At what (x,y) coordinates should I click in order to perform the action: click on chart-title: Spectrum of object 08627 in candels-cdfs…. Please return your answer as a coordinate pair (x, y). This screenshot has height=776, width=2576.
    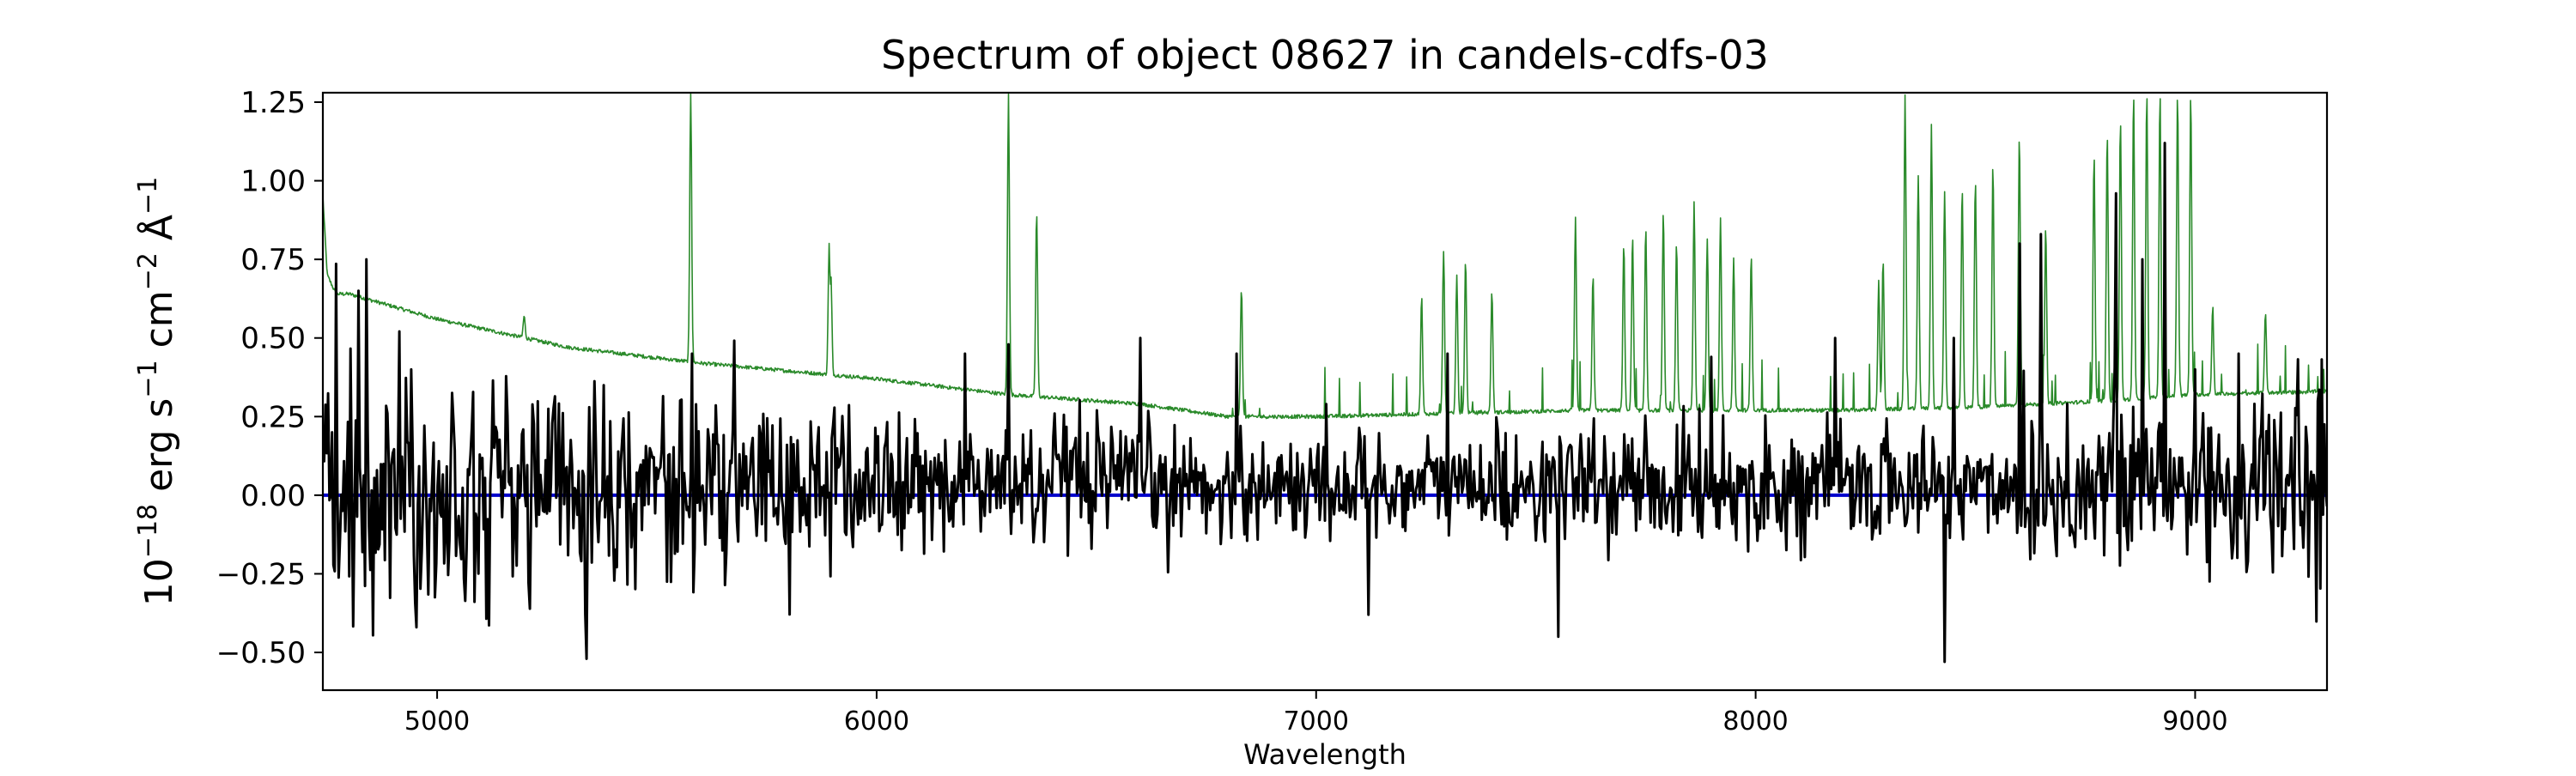
    Looking at the image, I should click on (1325, 55).